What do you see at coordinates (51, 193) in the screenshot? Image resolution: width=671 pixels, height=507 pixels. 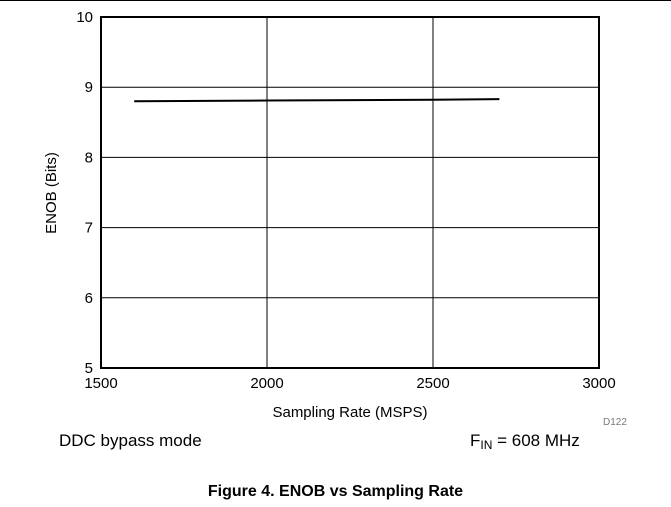 I see `y-axis-label: ENOB (Bits)` at bounding box center [51, 193].